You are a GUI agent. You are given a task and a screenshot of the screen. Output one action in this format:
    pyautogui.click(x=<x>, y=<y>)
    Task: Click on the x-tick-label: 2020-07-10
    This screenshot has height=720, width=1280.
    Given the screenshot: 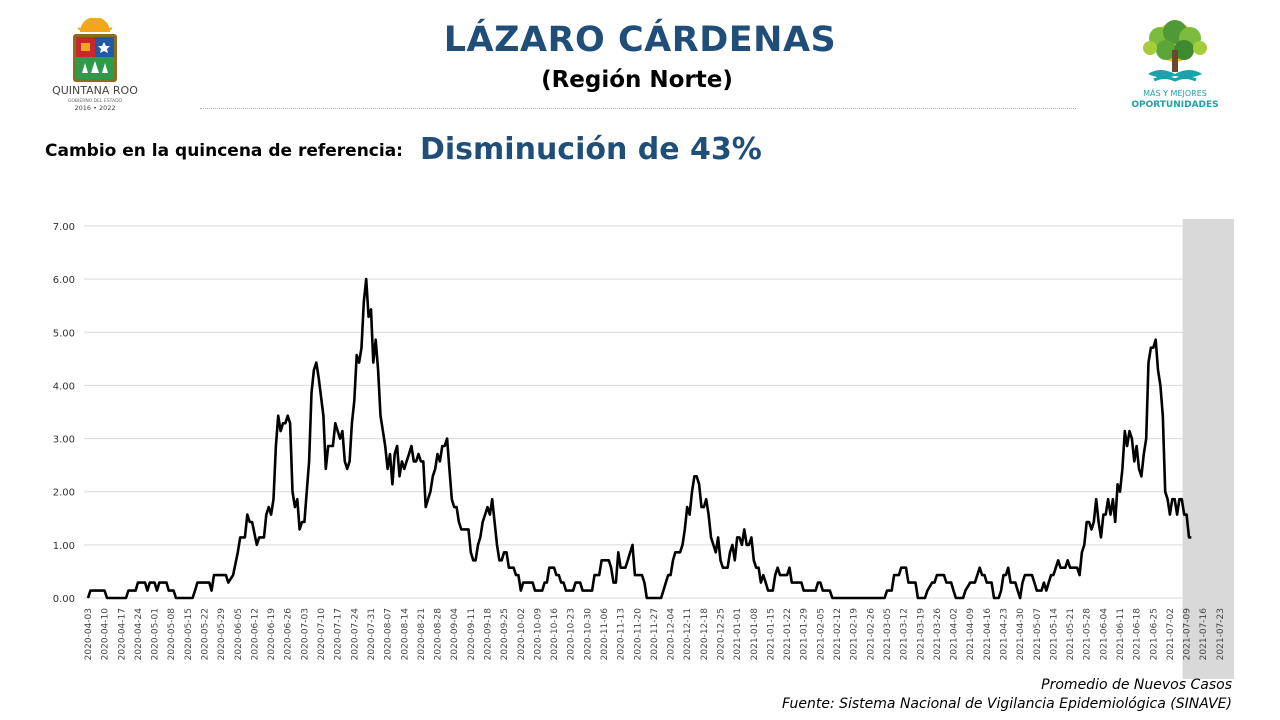 What is the action you would take?
    pyautogui.click(x=322, y=634)
    